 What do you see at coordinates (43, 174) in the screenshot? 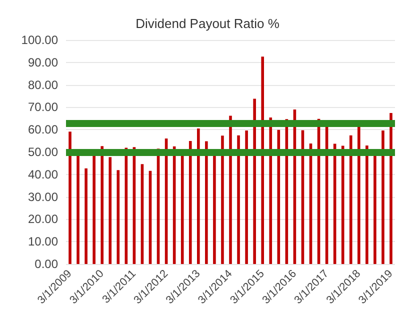
I see `y-tick-label: 40.00` at bounding box center [43, 174].